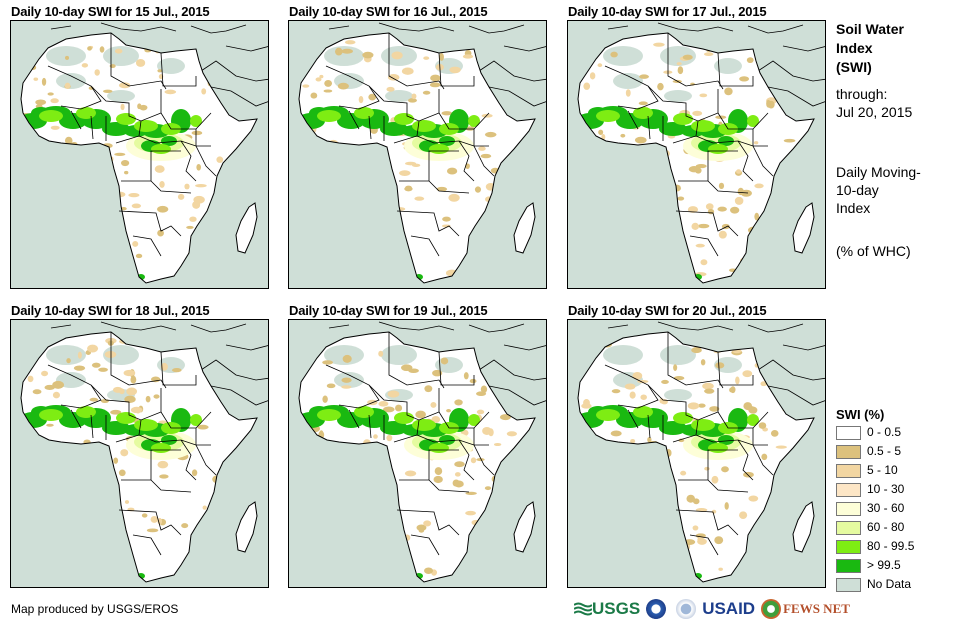  Describe the element at coordinates (110, 310) in the screenshot. I see `panel-title-4: Daily 10-day SWI for 18 Jul., 2015` at that location.